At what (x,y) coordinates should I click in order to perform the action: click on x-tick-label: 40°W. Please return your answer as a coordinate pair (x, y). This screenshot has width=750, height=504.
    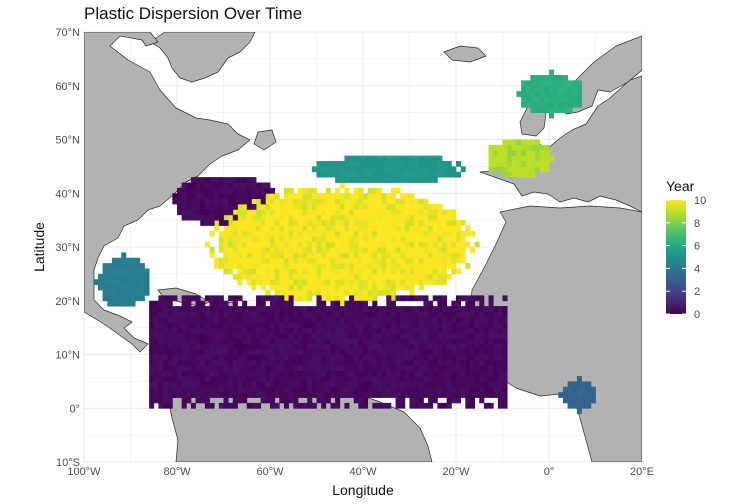
    Looking at the image, I should click on (363, 472).